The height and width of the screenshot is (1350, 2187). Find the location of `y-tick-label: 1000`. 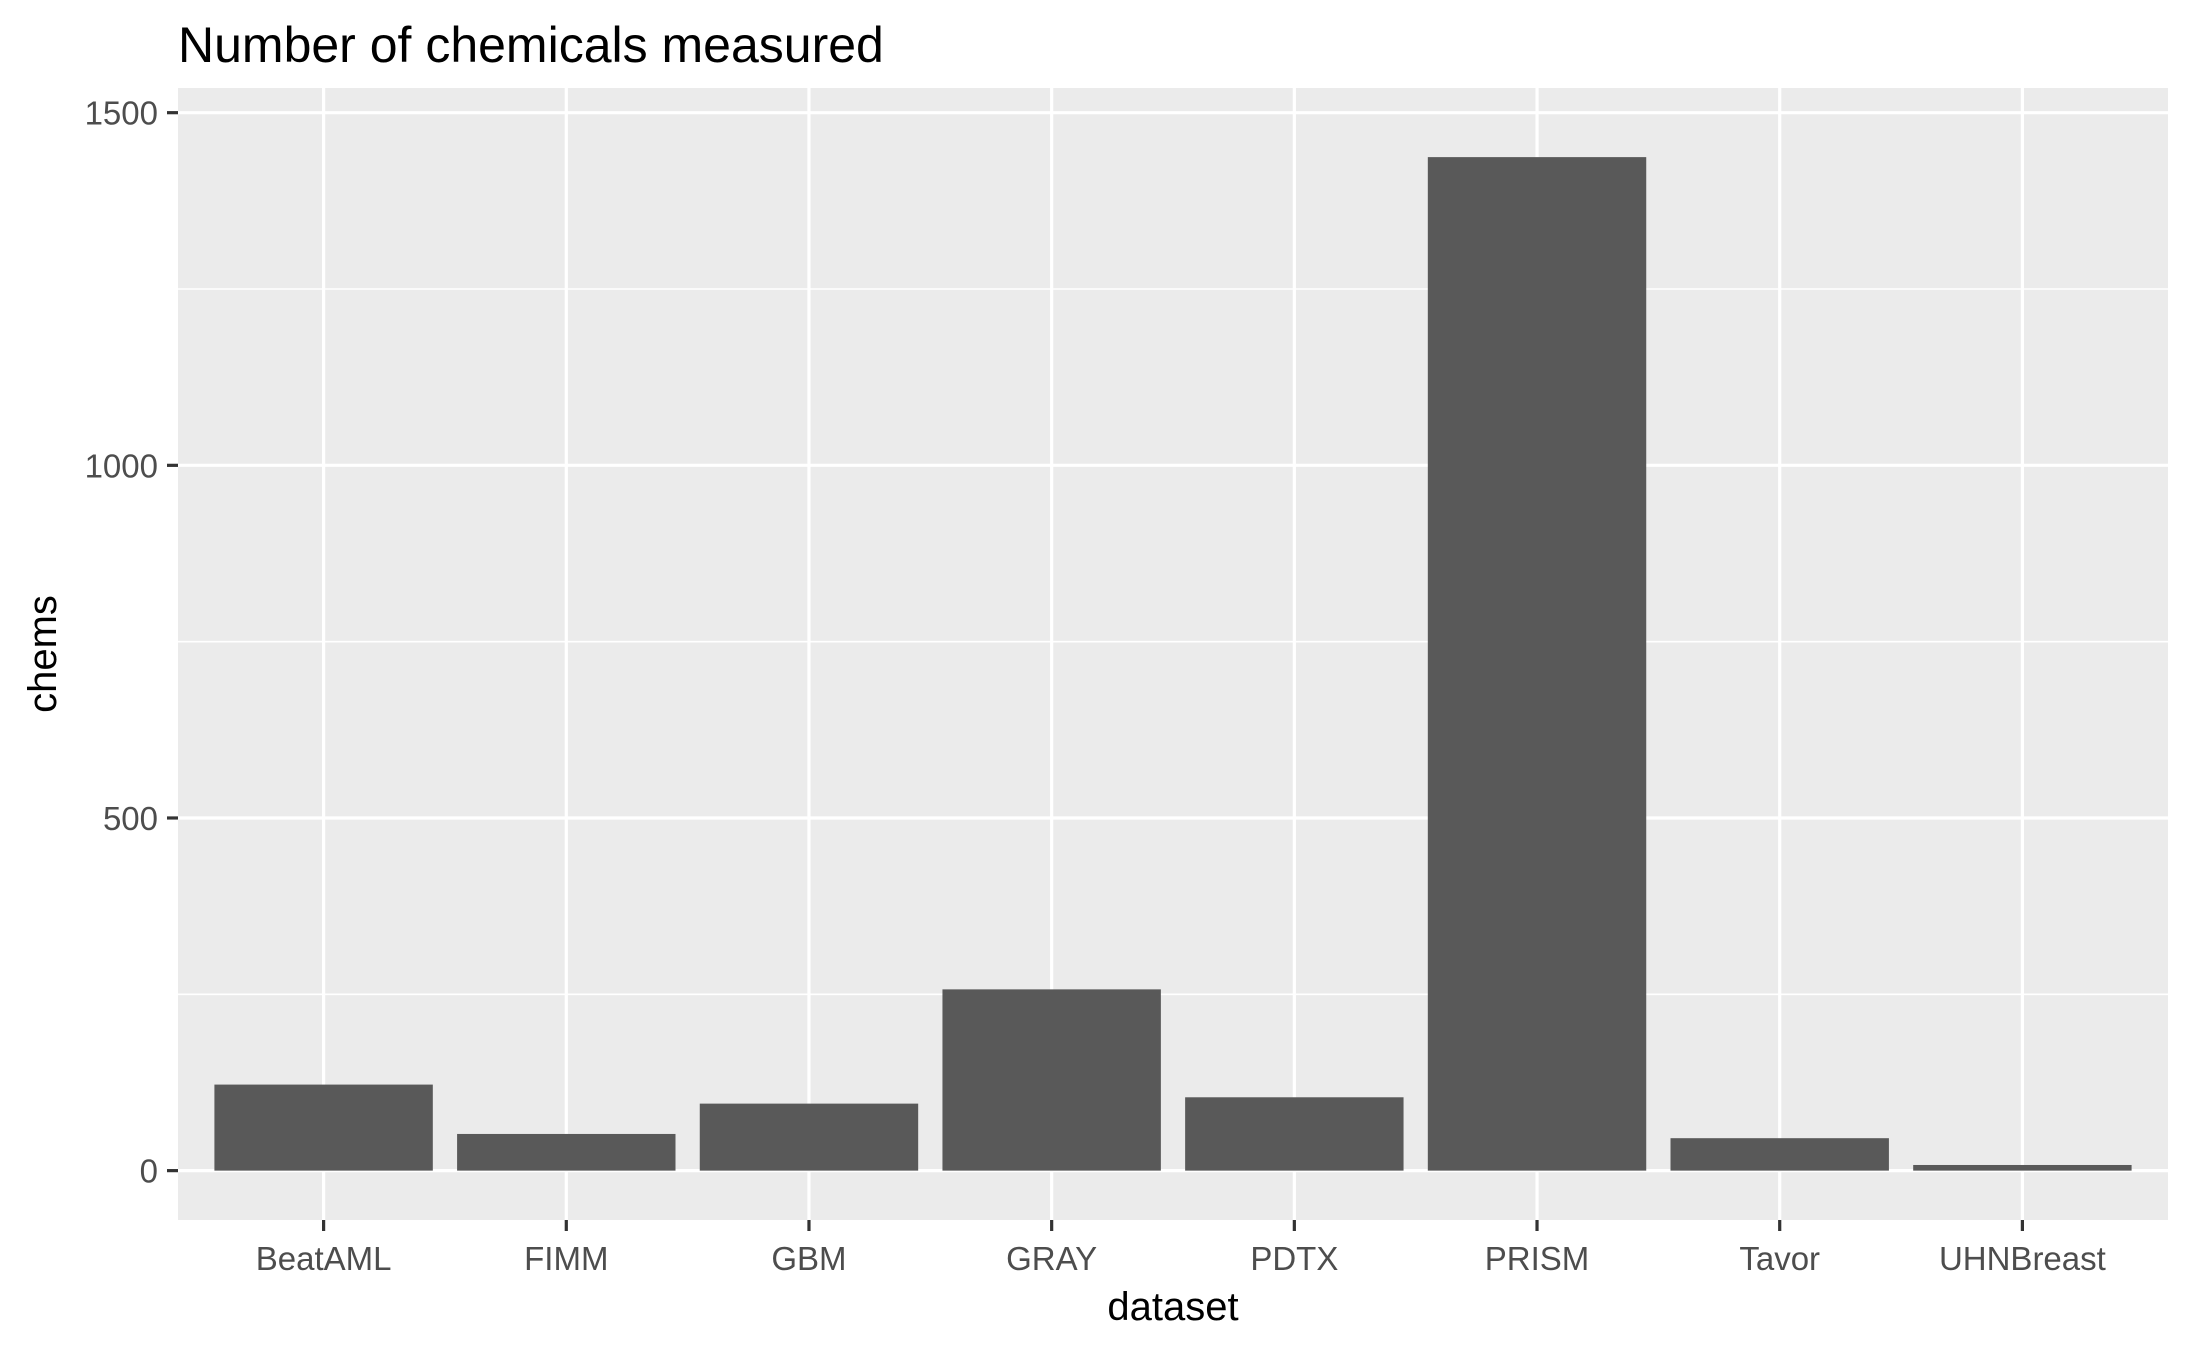

y-tick-label: 1000 is located at coordinates (121, 465).